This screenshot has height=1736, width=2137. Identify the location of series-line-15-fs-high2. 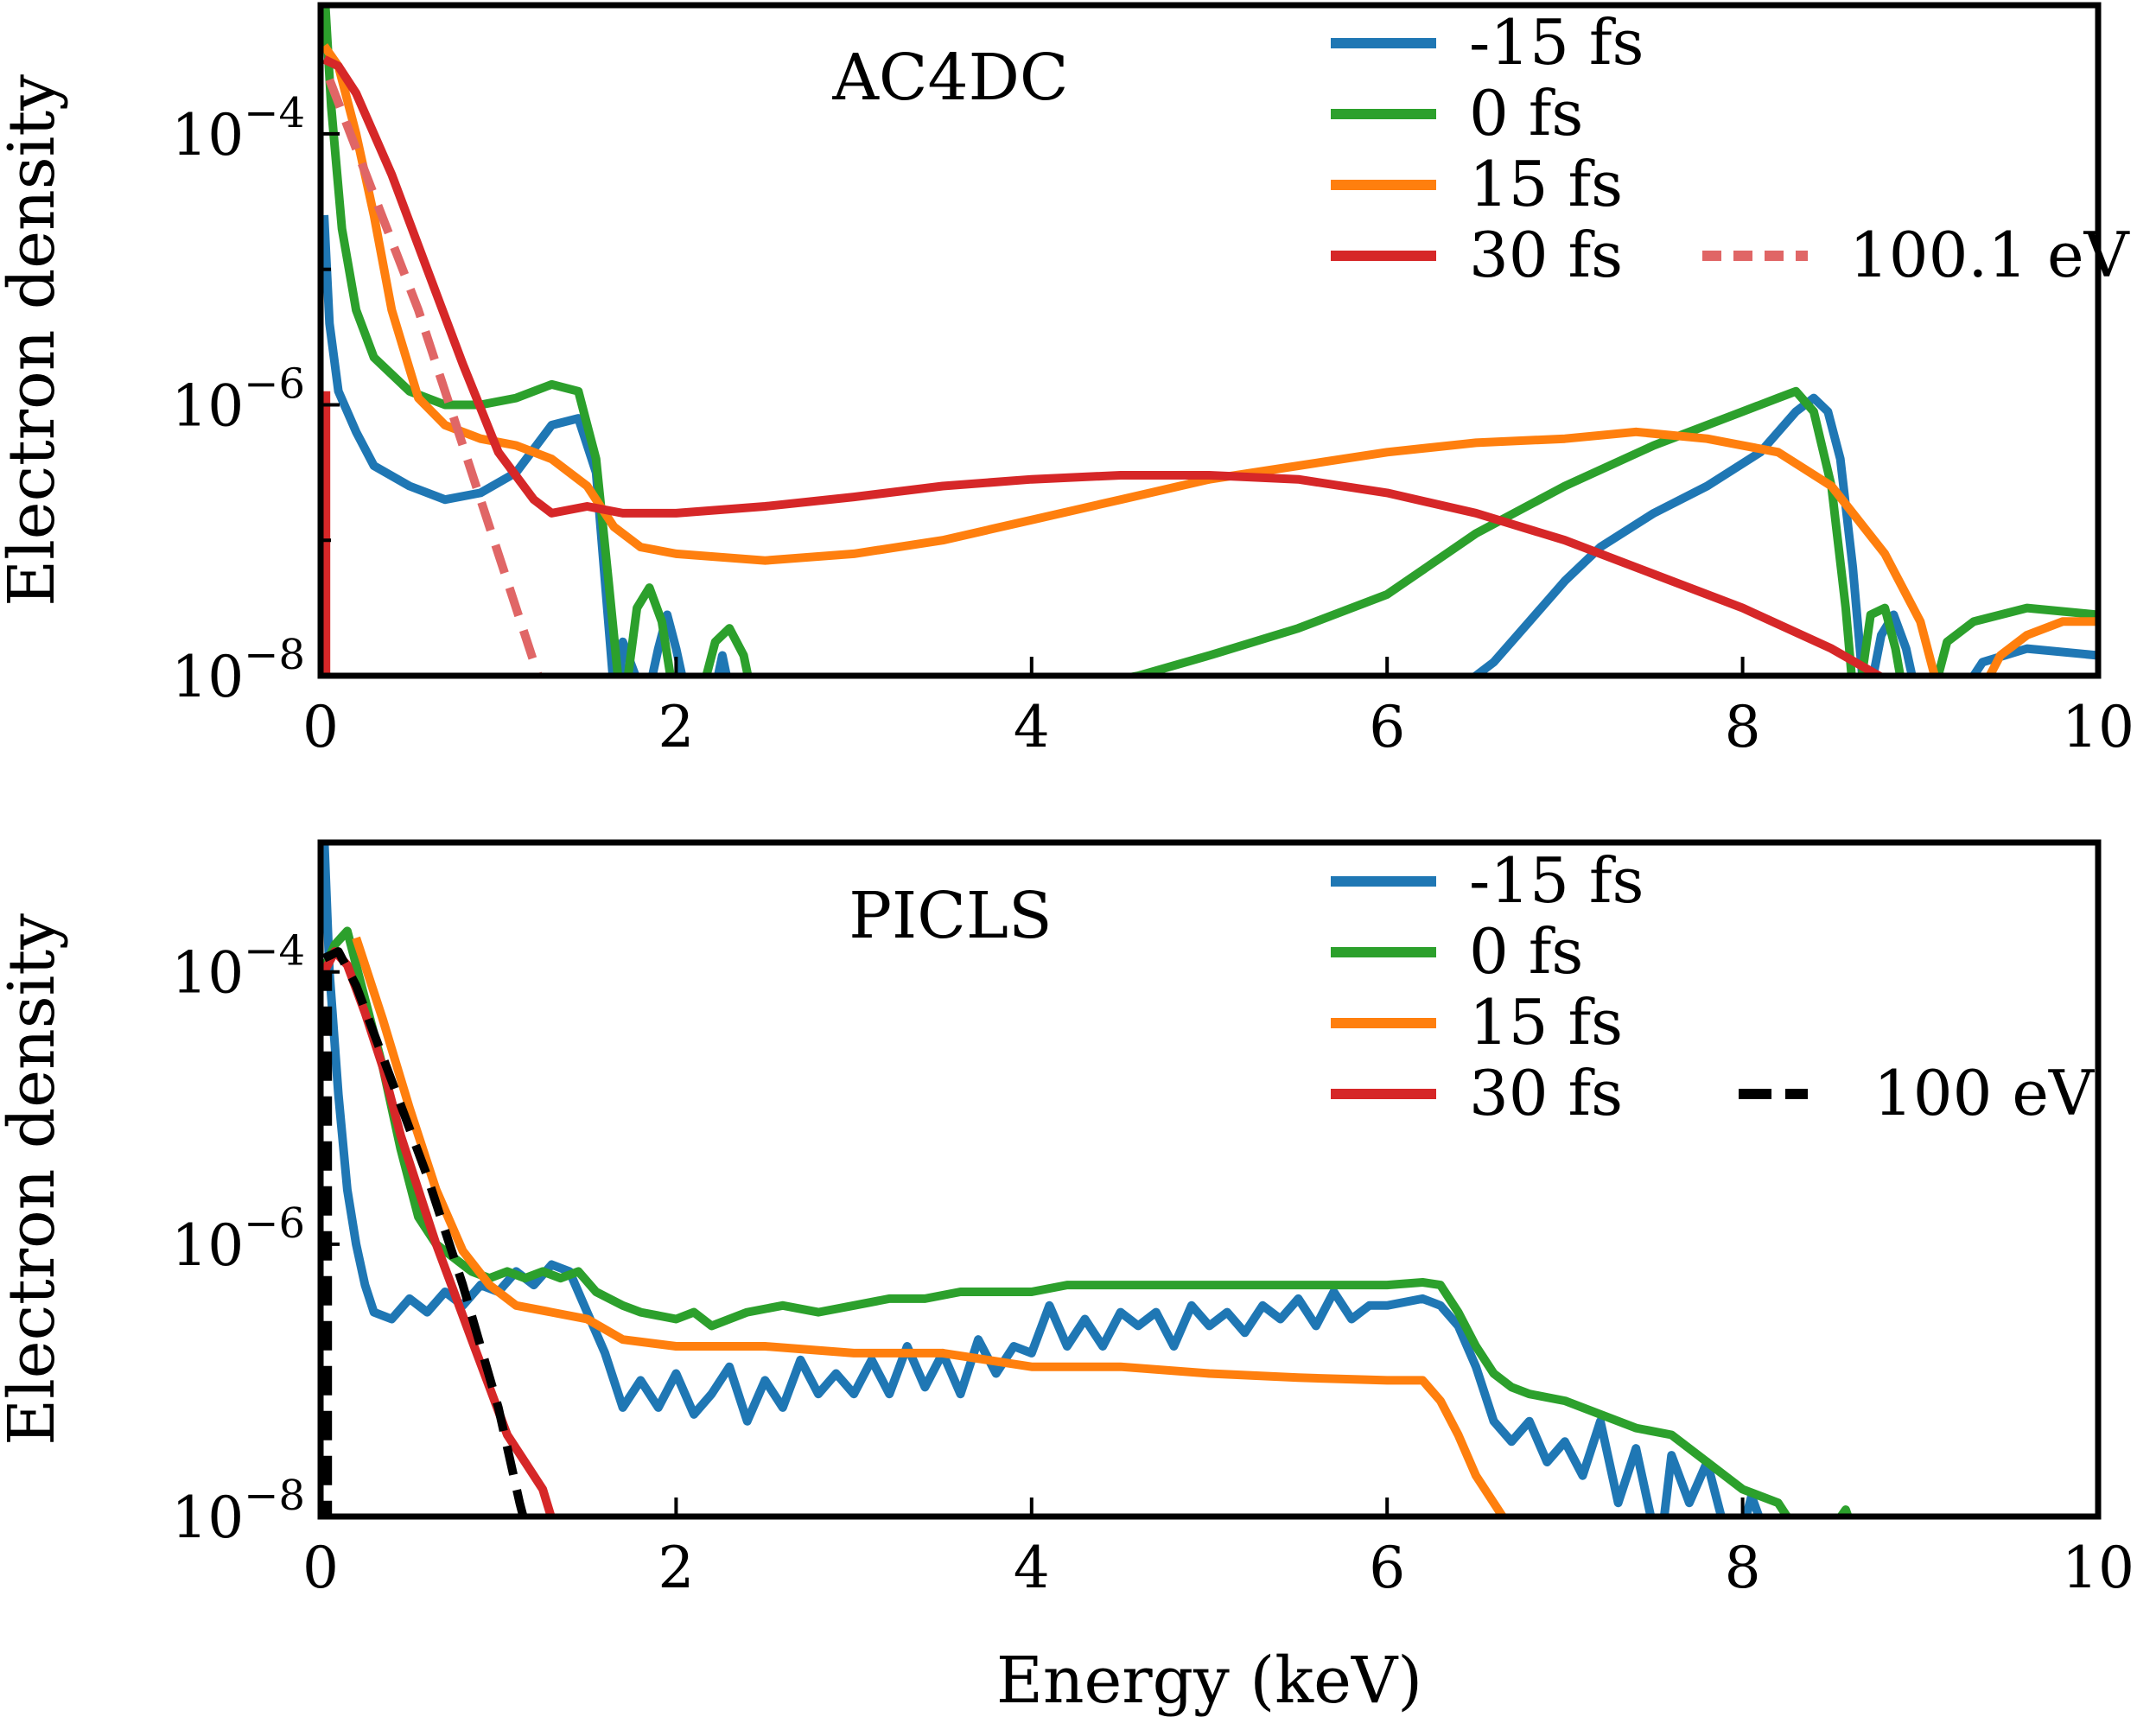
(1892, 643).